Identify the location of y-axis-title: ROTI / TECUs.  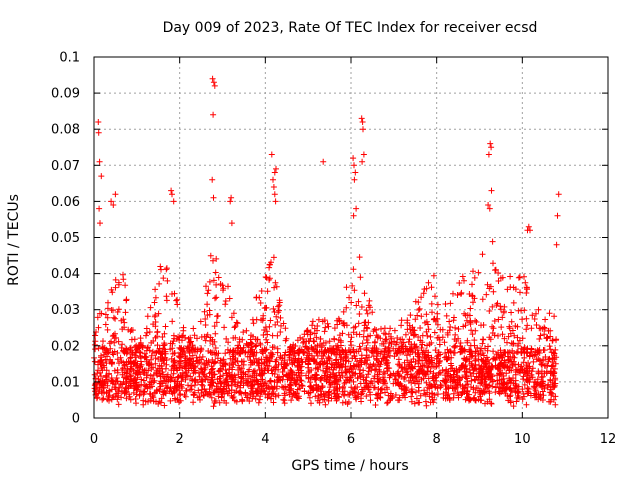
(14, 240).